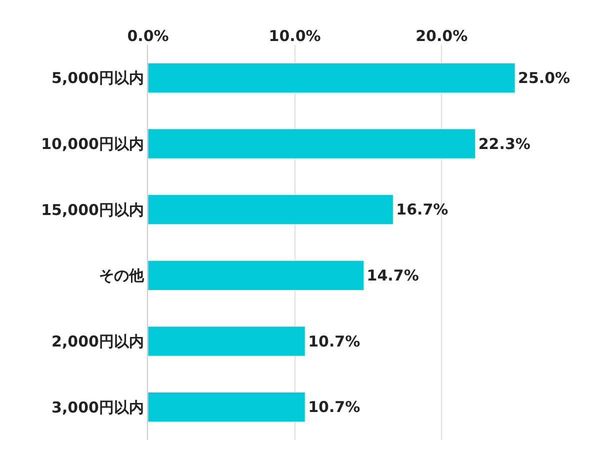 The height and width of the screenshot is (450, 600). Describe the element at coordinates (392, 275) in the screenshot. I see `data-label: 14.7%` at that location.